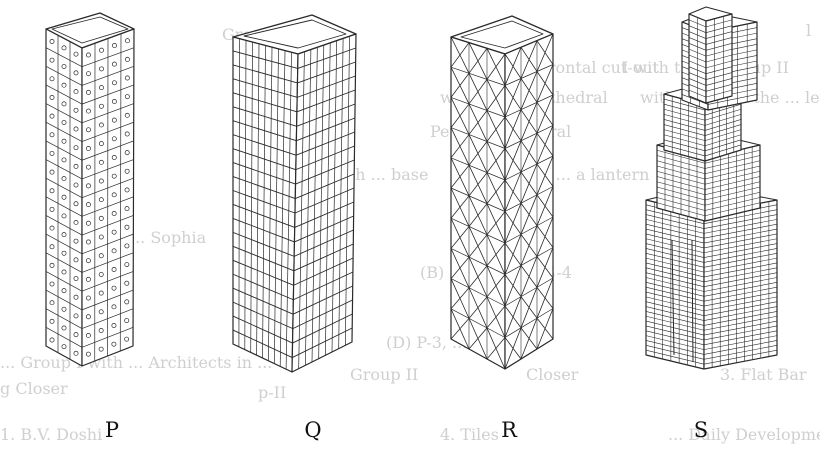 This screenshot has width=820, height=460. What do you see at coordinates (313, 430) in the screenshot?
I see `label-q: Q` at bounding box center [313, 430].